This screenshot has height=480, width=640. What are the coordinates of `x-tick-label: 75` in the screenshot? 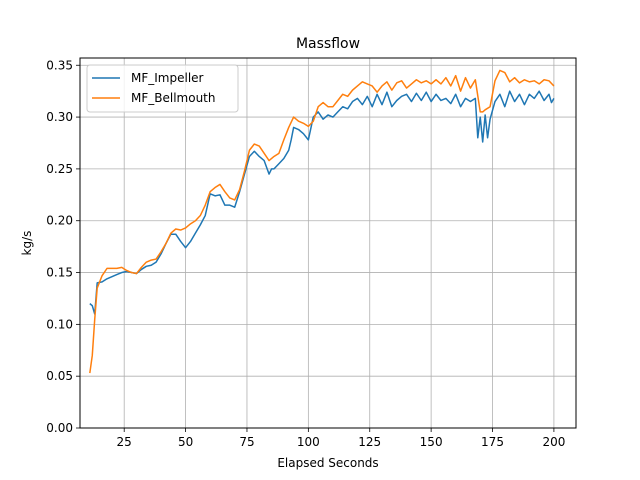 It's located at (246, 442).